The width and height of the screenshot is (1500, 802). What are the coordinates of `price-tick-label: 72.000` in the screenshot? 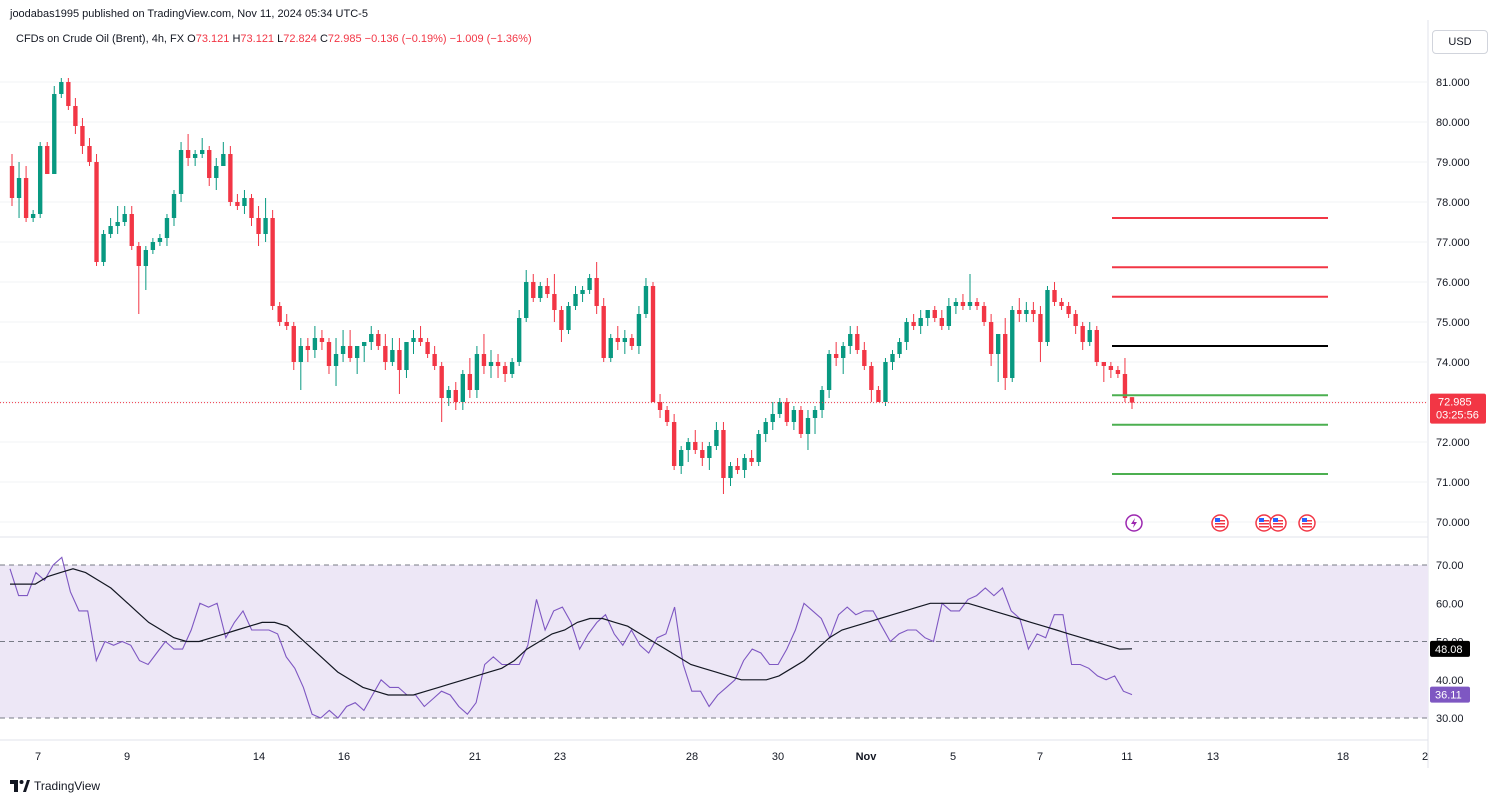 It's located at (1453, 443).